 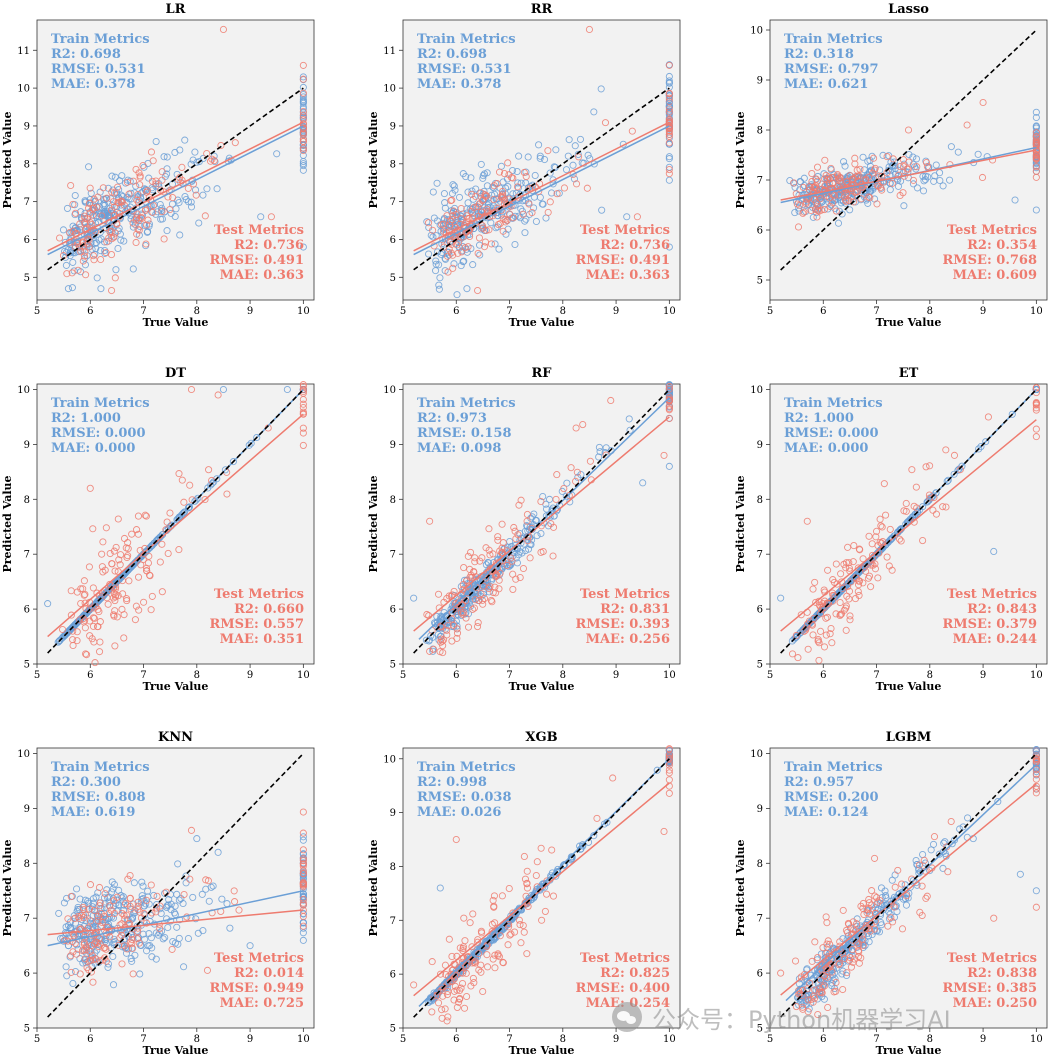 I want to click on train-metrics-heading: Train Metrics, so click(x=100, y=767).